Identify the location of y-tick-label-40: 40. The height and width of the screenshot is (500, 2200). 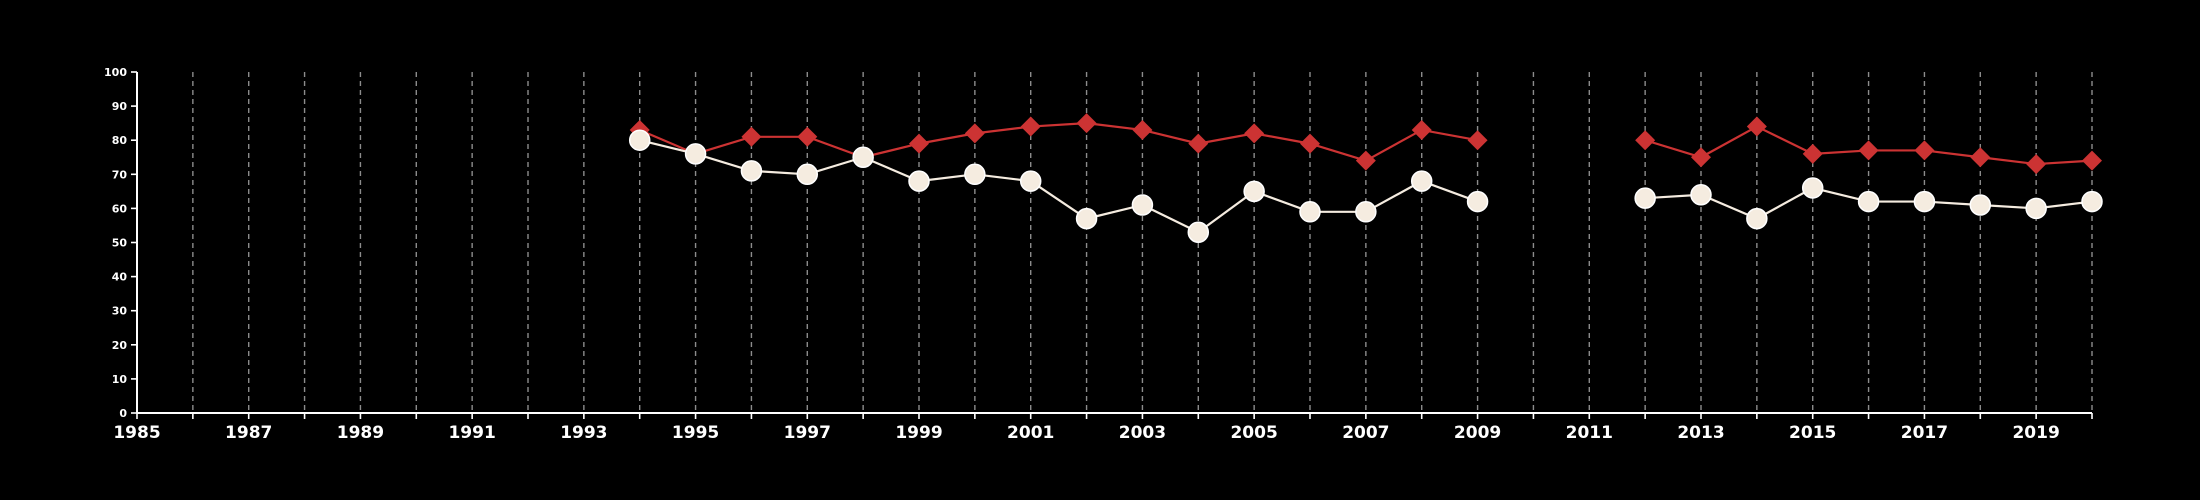
(120, 277).